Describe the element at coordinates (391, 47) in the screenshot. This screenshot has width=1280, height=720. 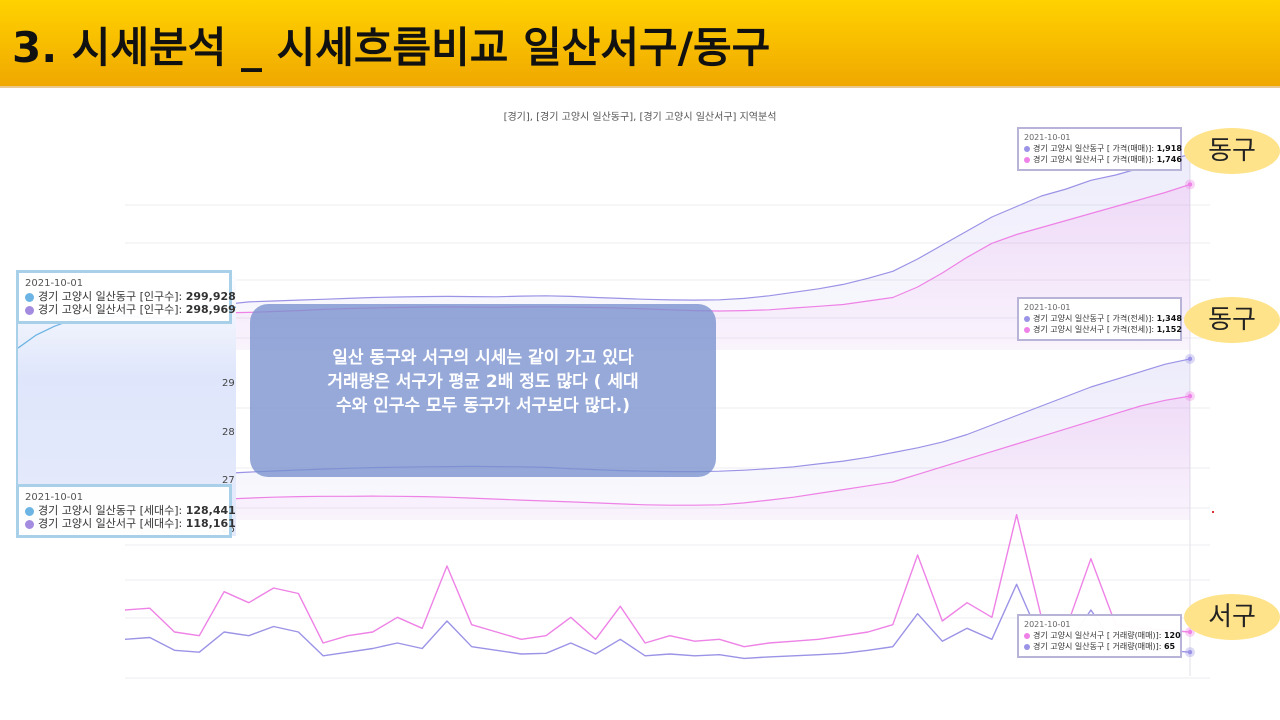
I see `slide-title: 3. 시세분석 _ 시세흐름비교 일산서구/동구` at that location.